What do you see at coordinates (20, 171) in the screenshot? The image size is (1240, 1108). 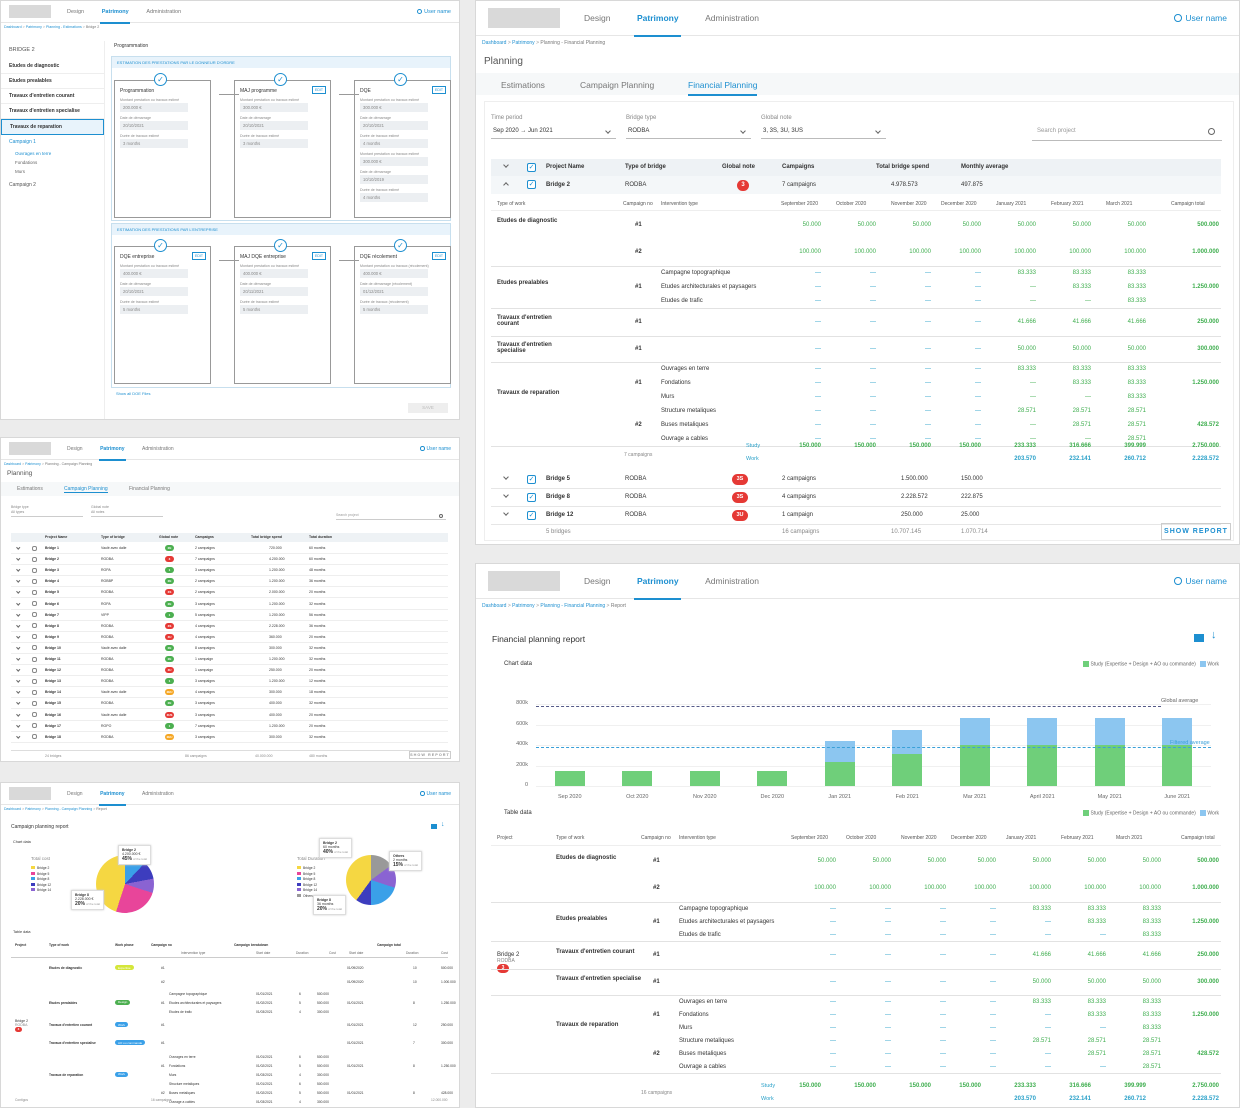 I see `sidebar-subitem: Murs` at bounding box center [20, 171].